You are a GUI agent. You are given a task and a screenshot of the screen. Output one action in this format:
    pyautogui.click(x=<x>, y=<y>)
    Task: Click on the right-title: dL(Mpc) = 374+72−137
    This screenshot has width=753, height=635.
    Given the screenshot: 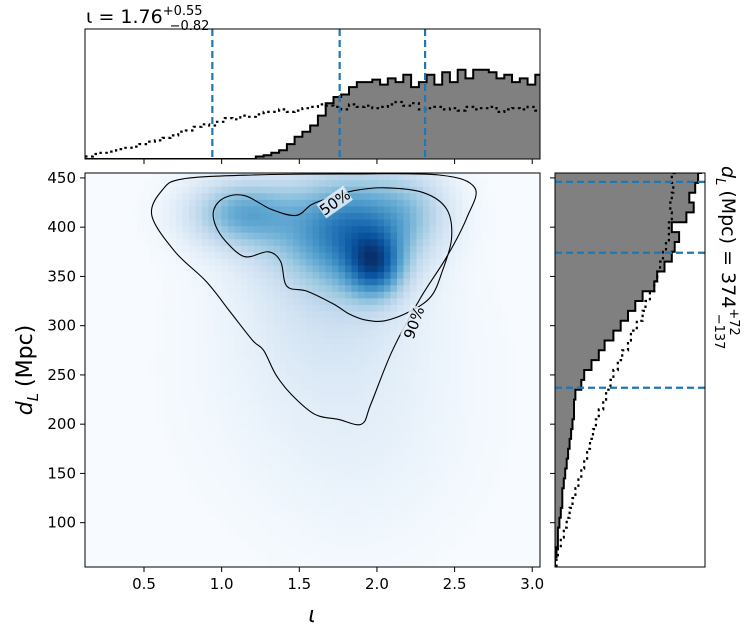 What is the action you would take?
    pyautogui.click(x=726, y=257)
    